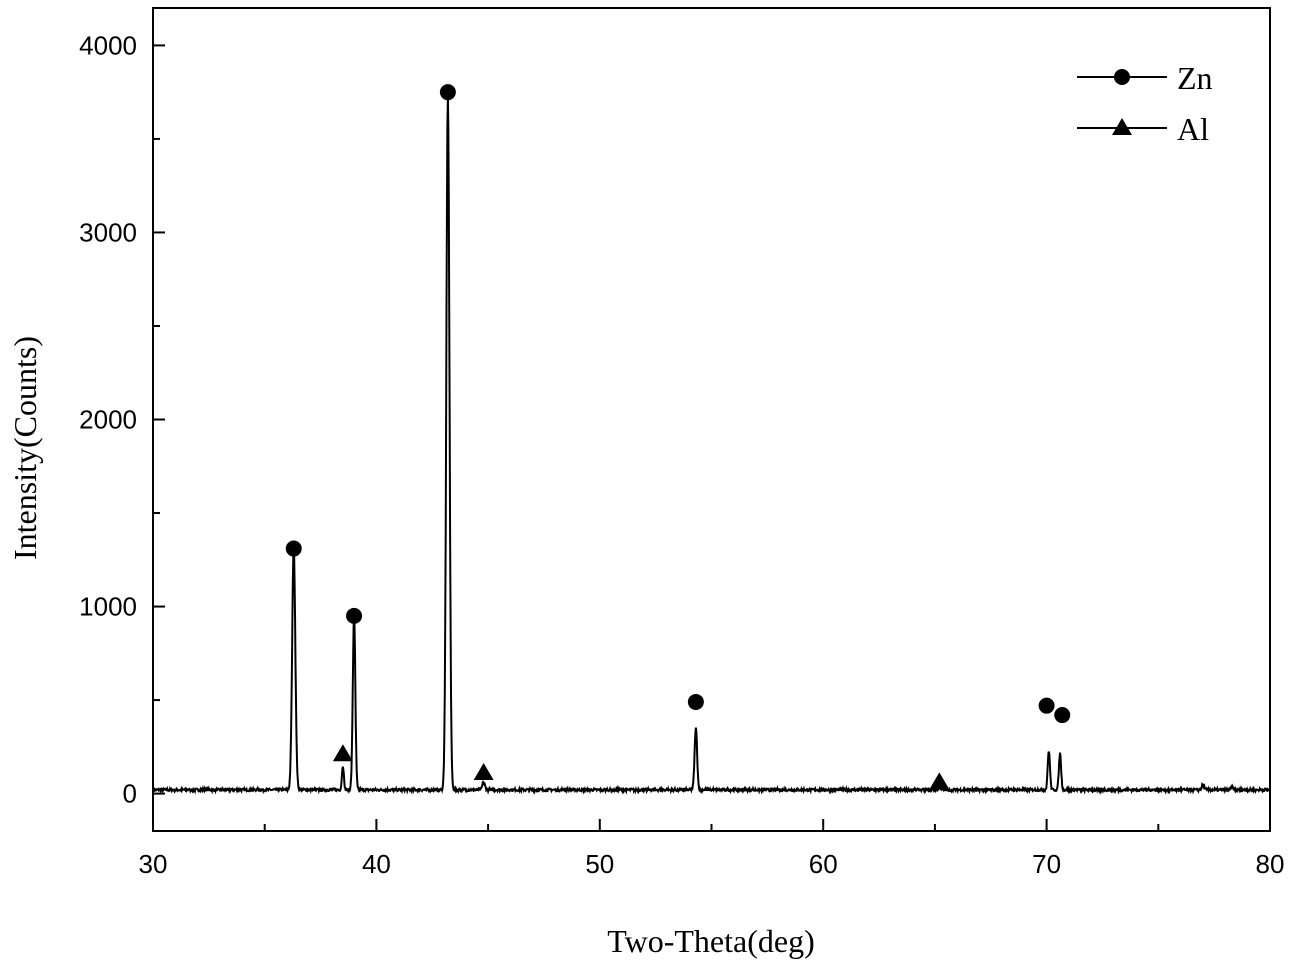 Image resolution: width=1291 pixels, height=967 pixels. Describe the element at coordinates (710, 941) in the screenshot. I see `x-axis-title: Two-Theta(deg)` at that location.